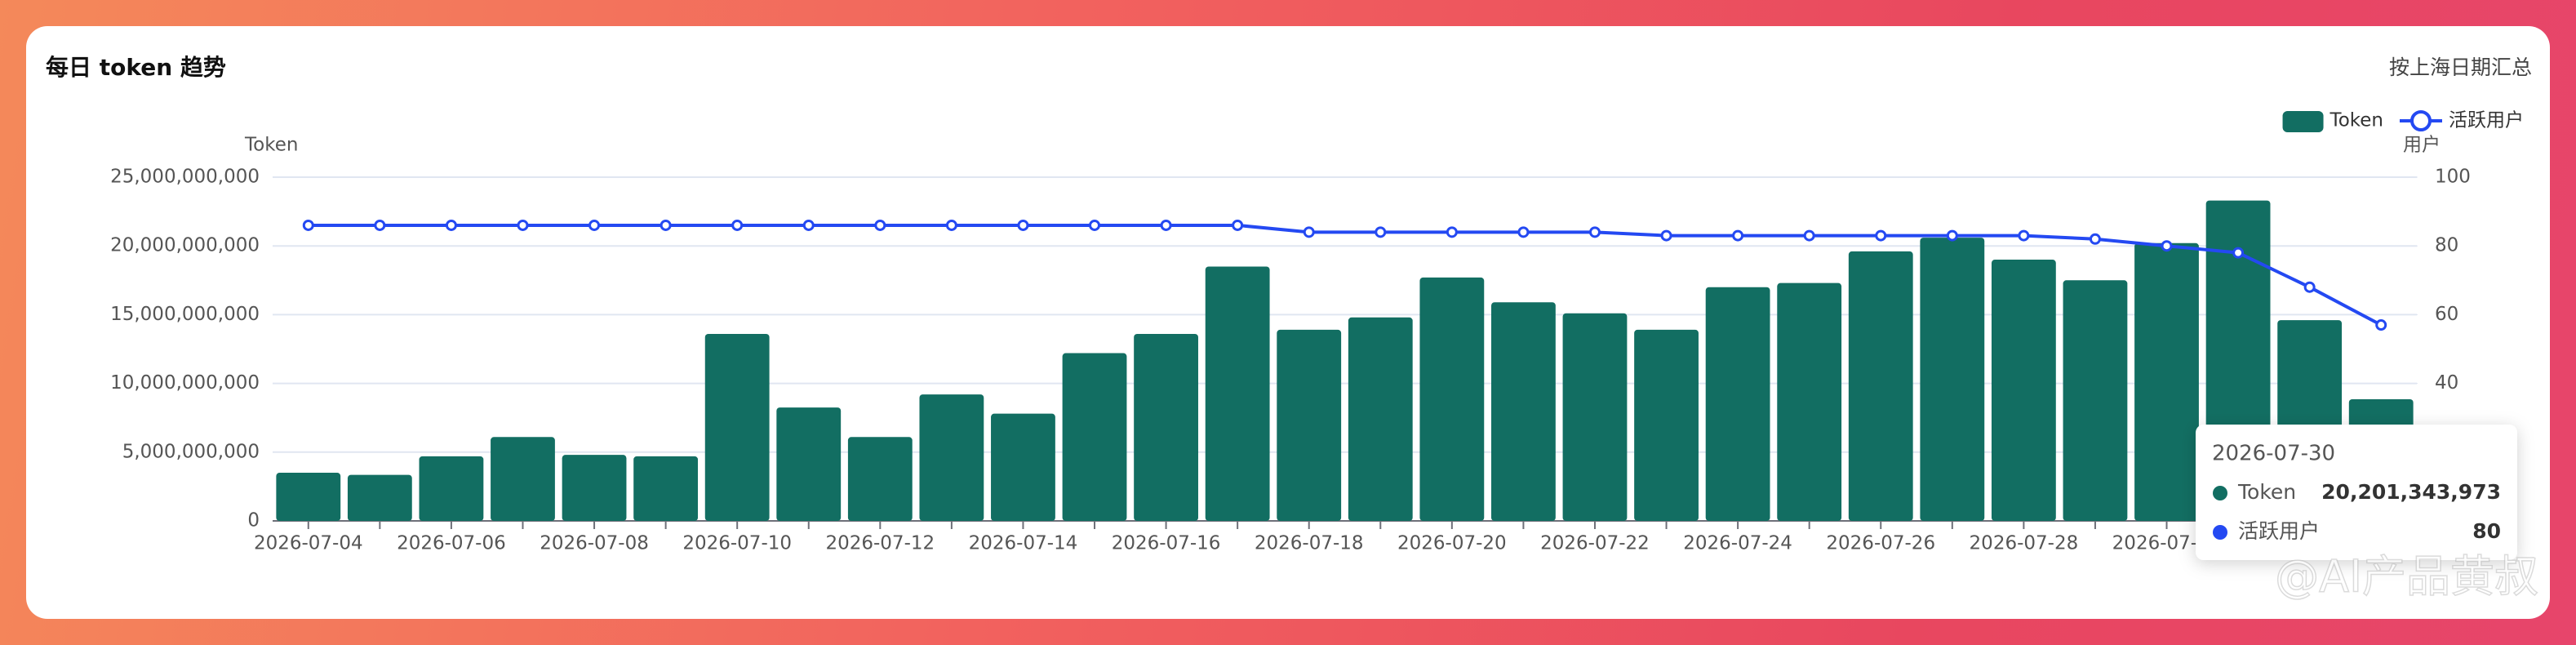 The image size is (2576, 645). Describe the element at coordinates (2279, 531) in the screenshot. I see `tooltip-name: 活跃用户` at that location.